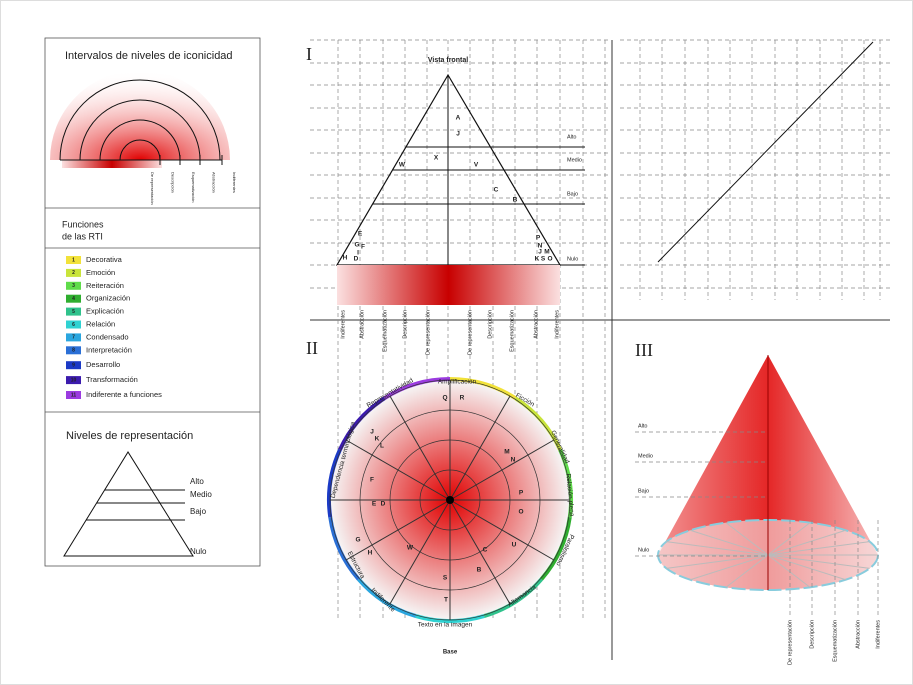 The width and height of the screenshot is (913, 685). I want to click on label: Condensado, so click(107, 336).